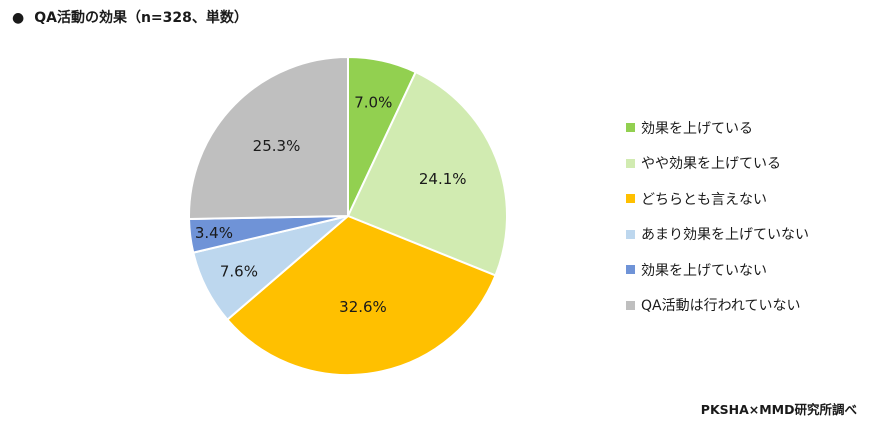 This screenshot has height=423, width=873. I want to click on legend-item: QA活動は行われていない, so click(717, 306).